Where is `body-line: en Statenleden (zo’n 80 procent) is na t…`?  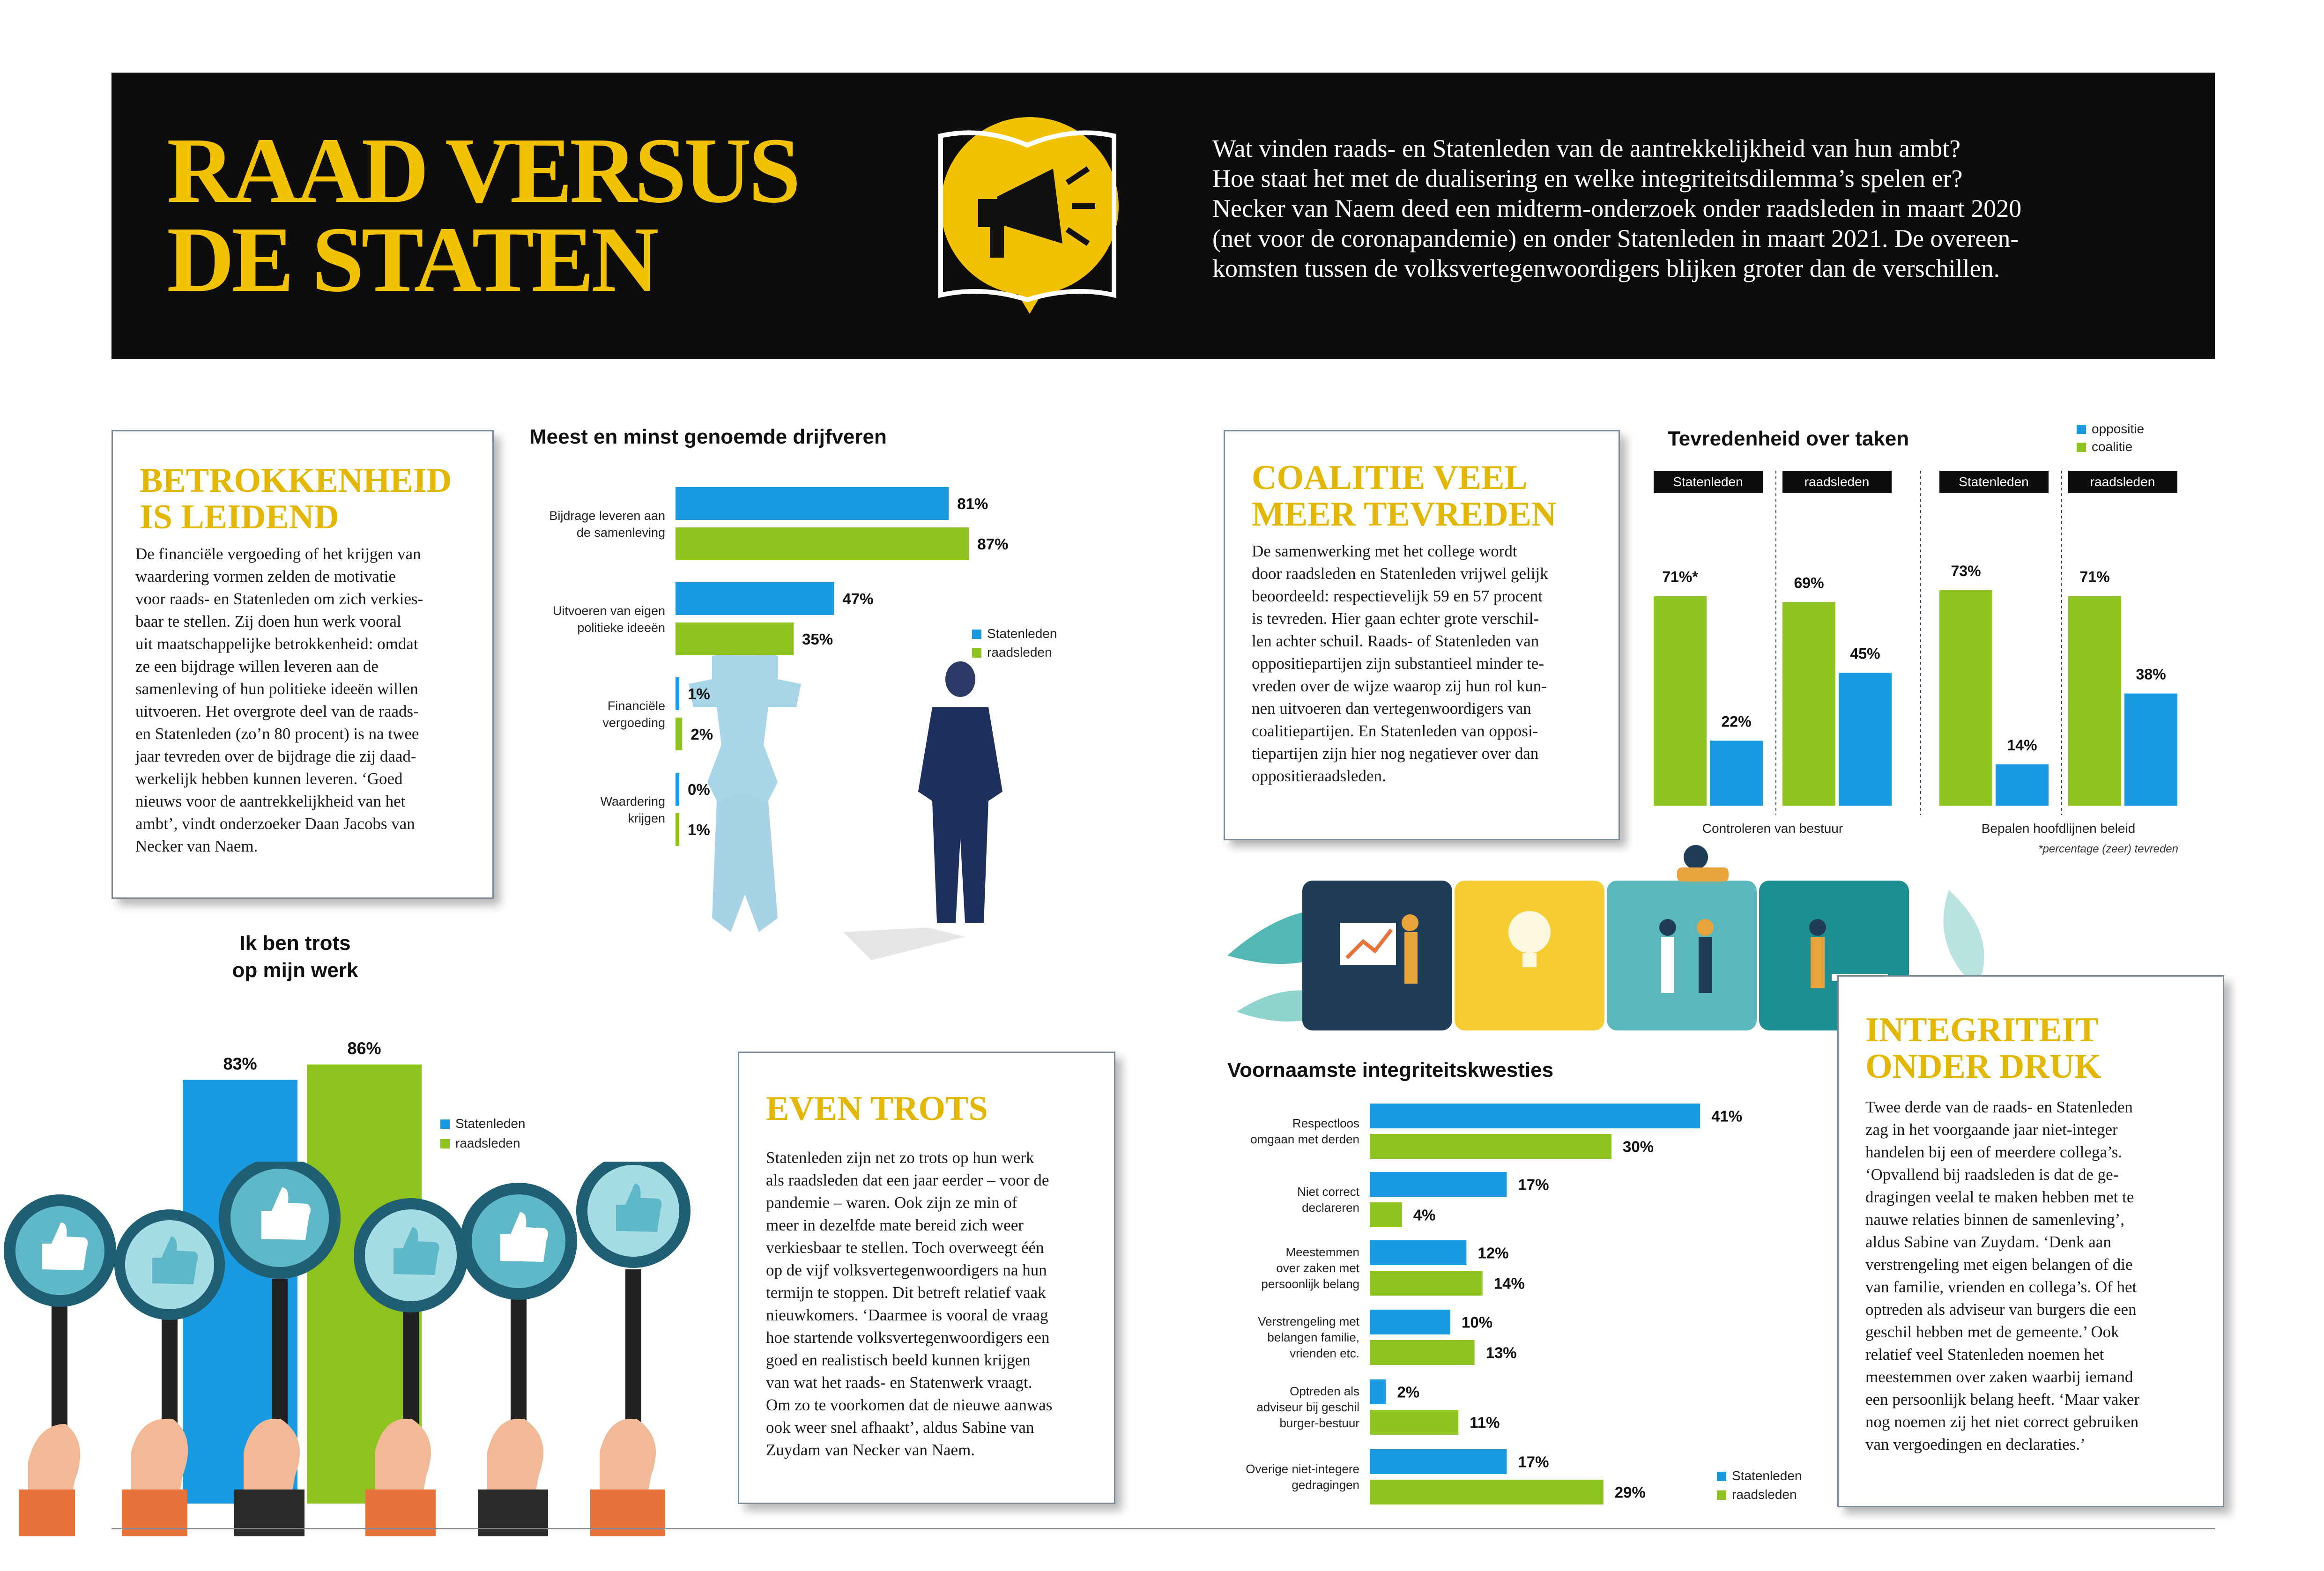
body-line: en Statenleden (zo’n 80 procent) is na t… is located at coordinates (277, 734).